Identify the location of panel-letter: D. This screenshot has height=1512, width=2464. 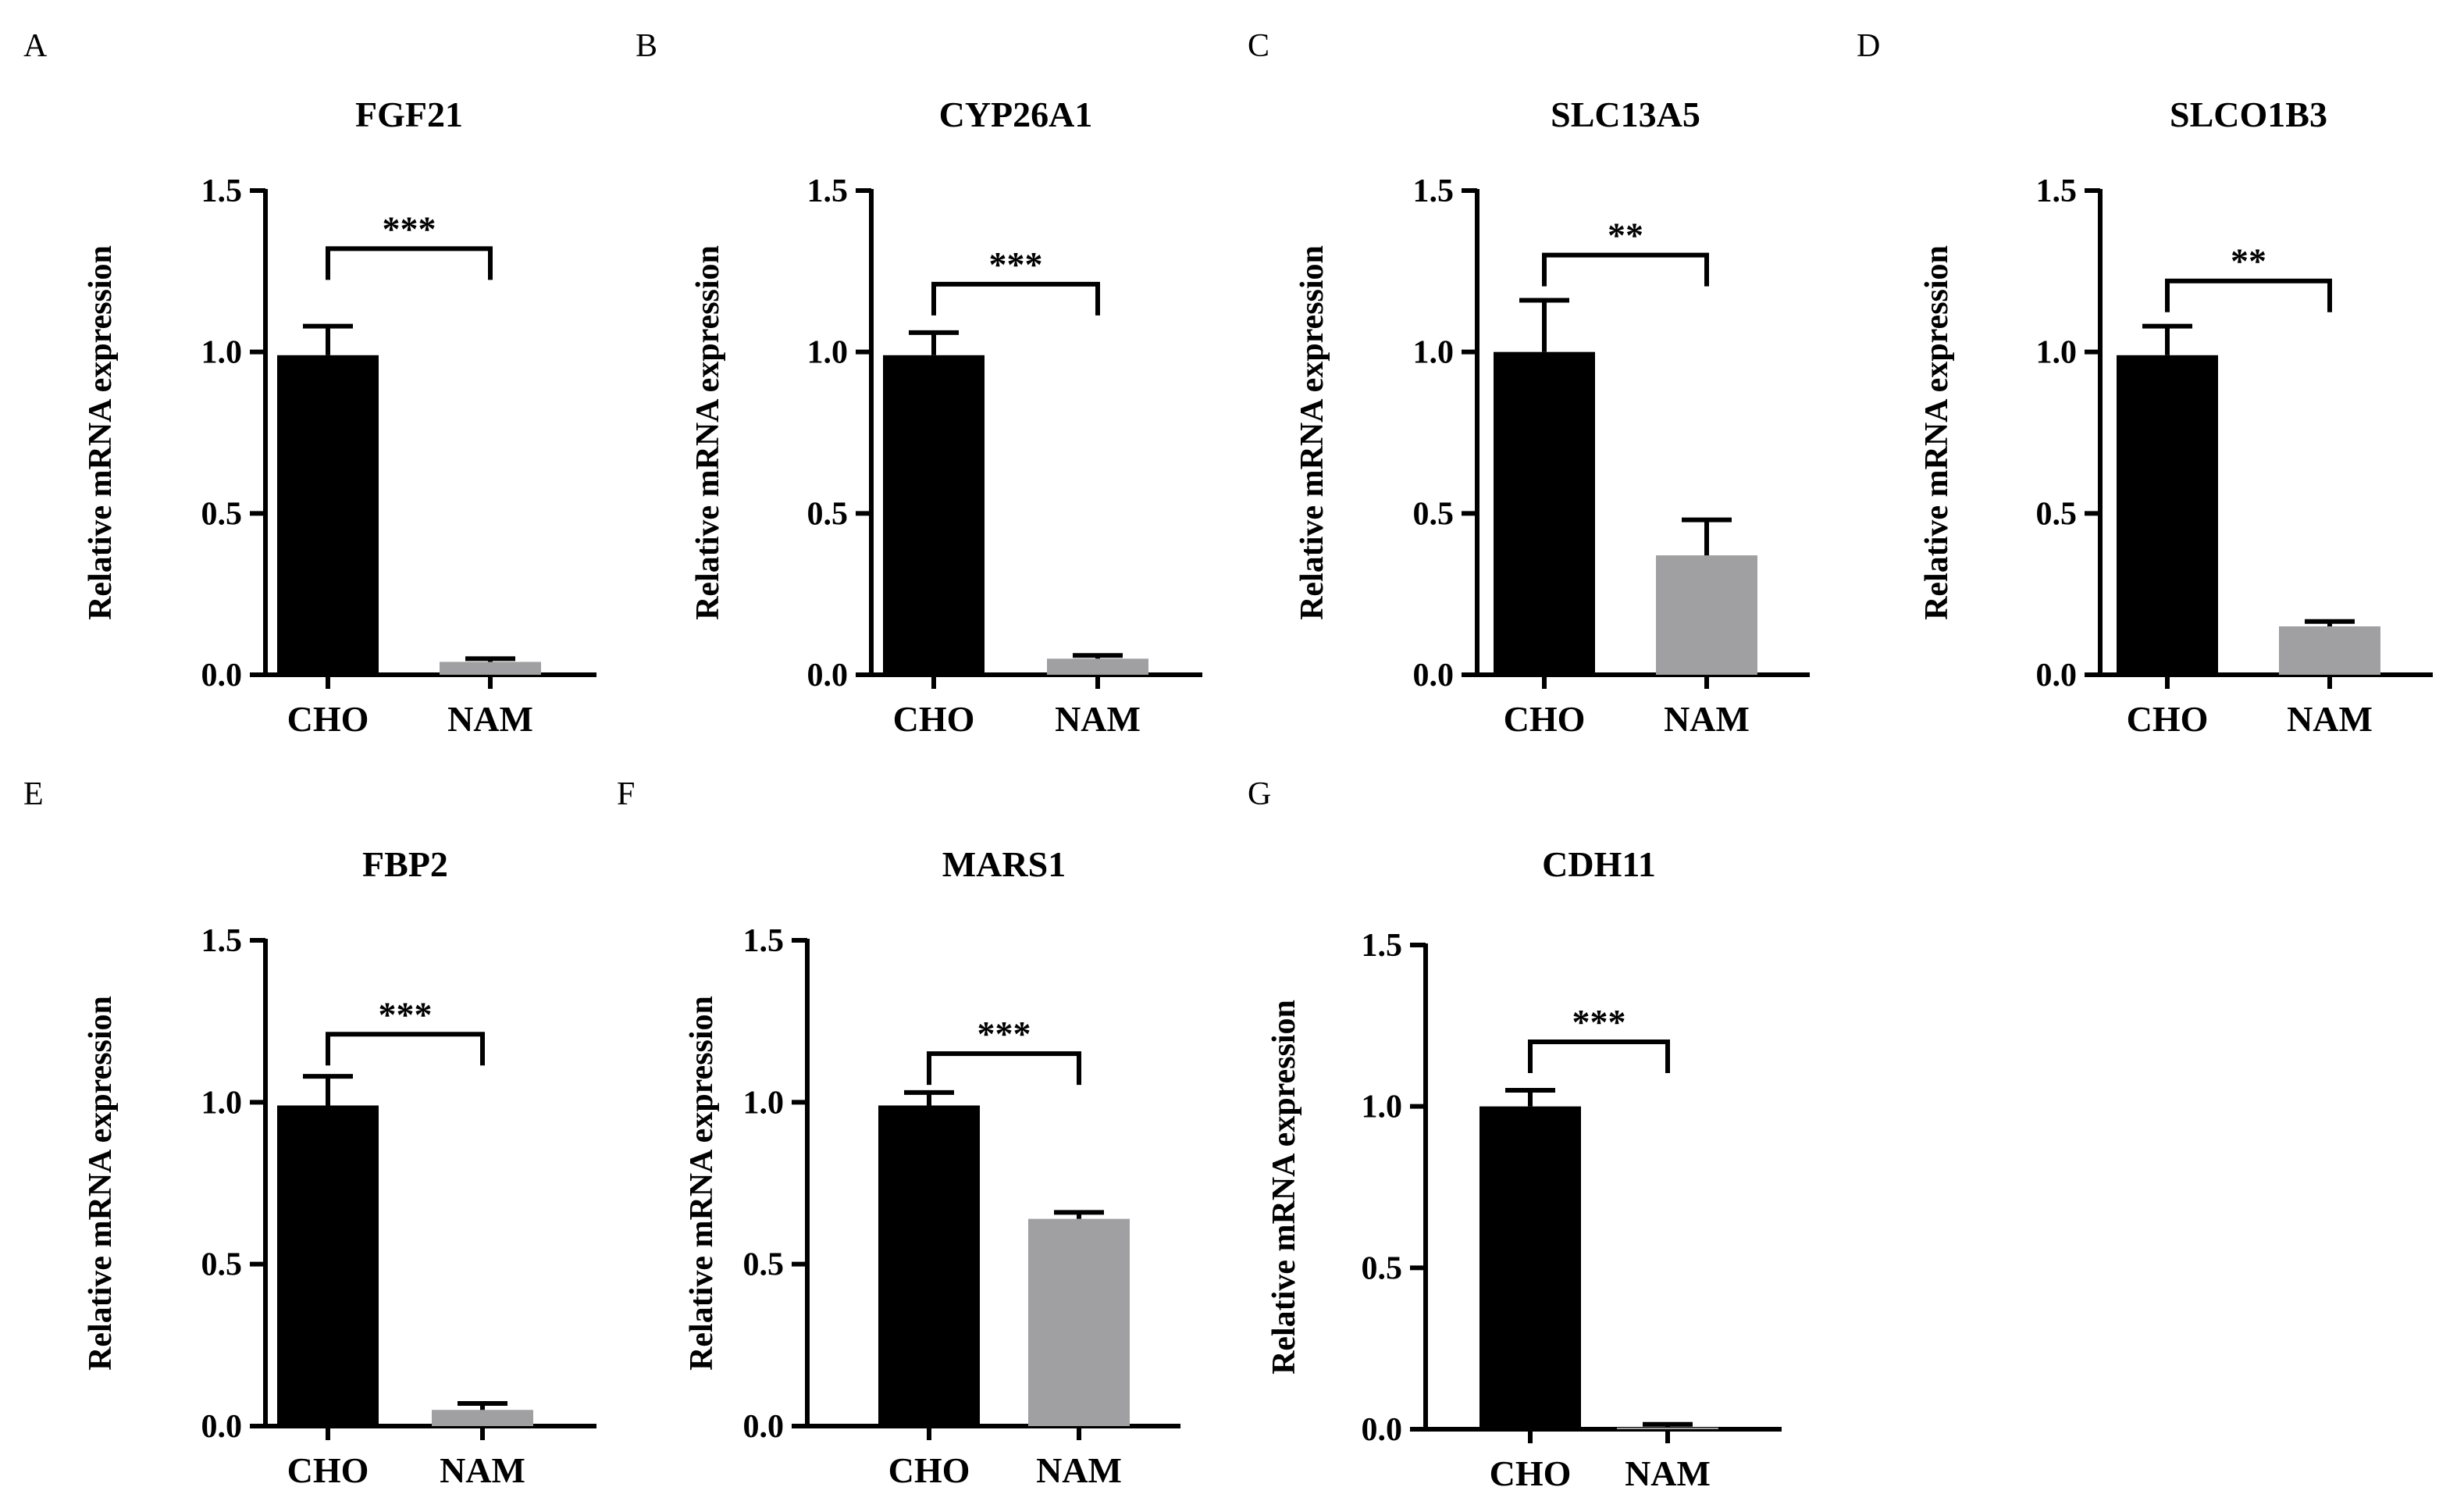
(1869, 46).